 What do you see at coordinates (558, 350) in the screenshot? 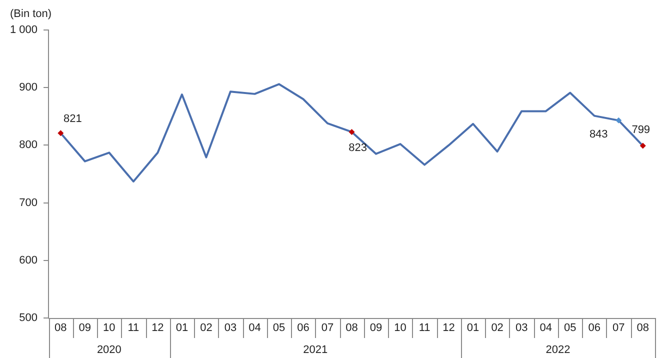
I see `text: 2022` at bounding box center [558, 350].